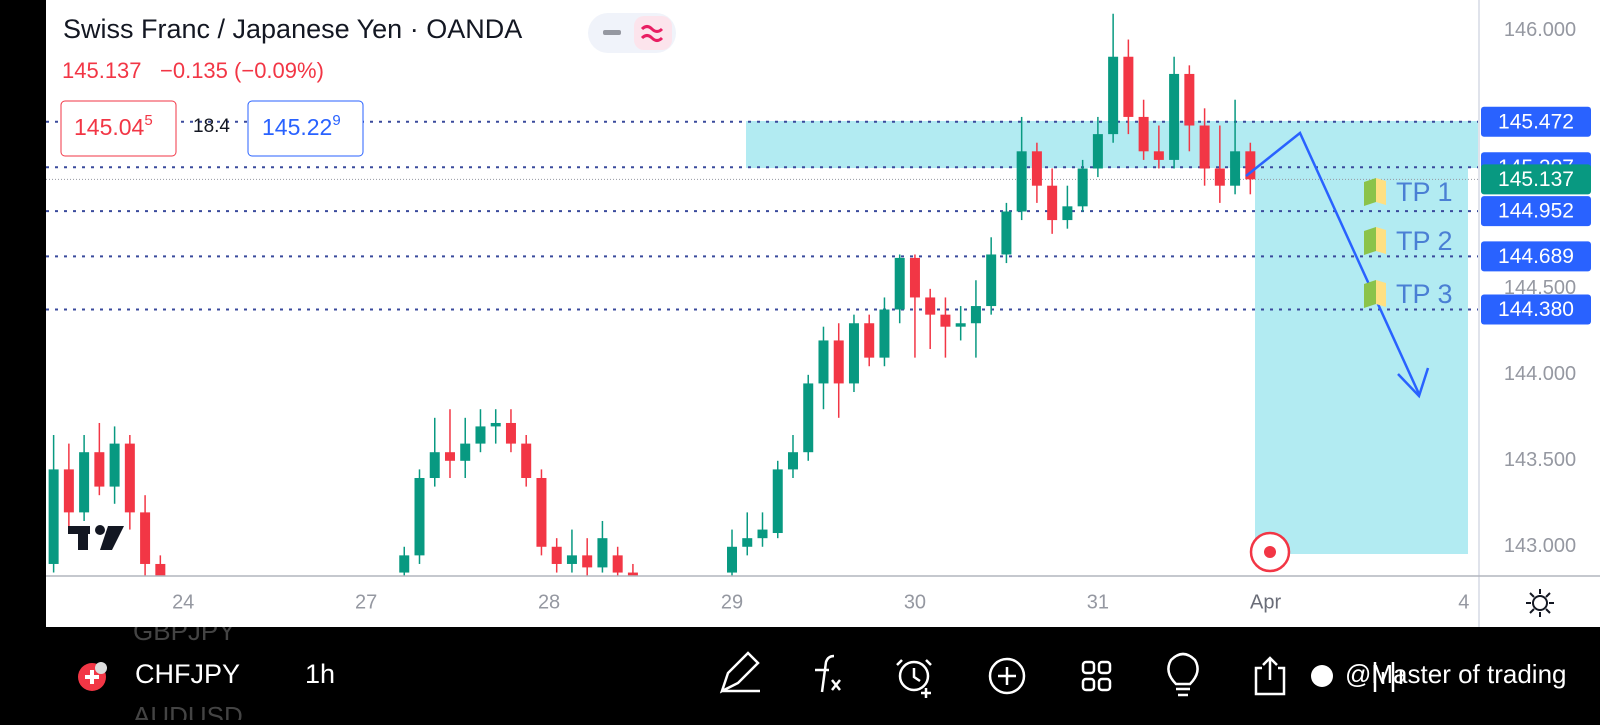  I want to click on price-label: 144.952, so click(1536, 211).